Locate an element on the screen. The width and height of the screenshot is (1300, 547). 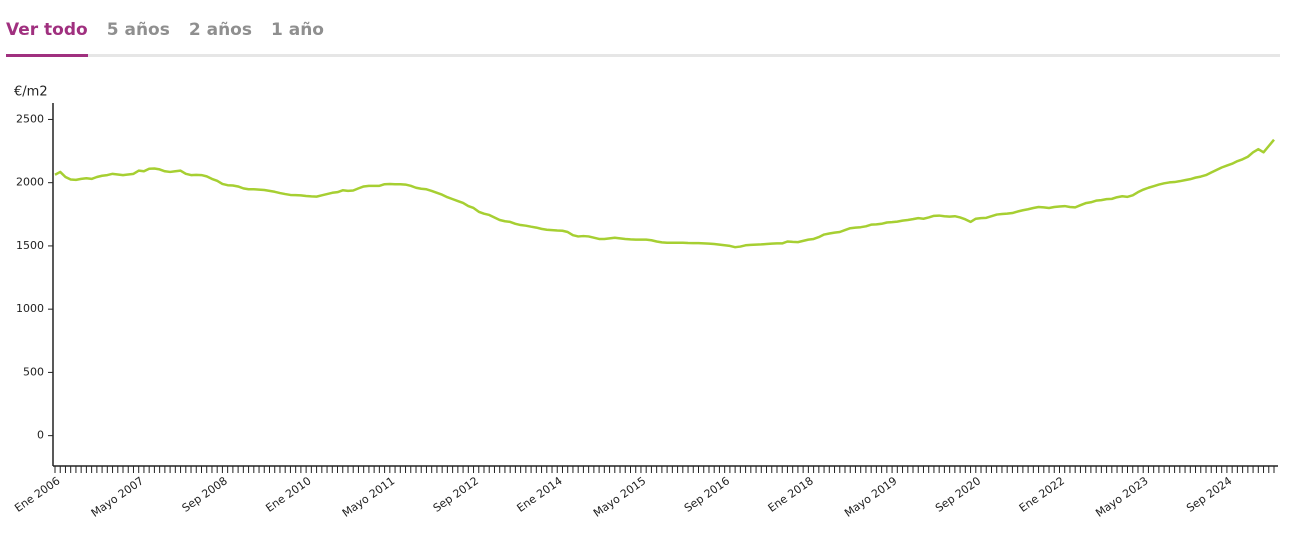
x-tick-label: Mayo 2015 is located at coordinates (619, 497).